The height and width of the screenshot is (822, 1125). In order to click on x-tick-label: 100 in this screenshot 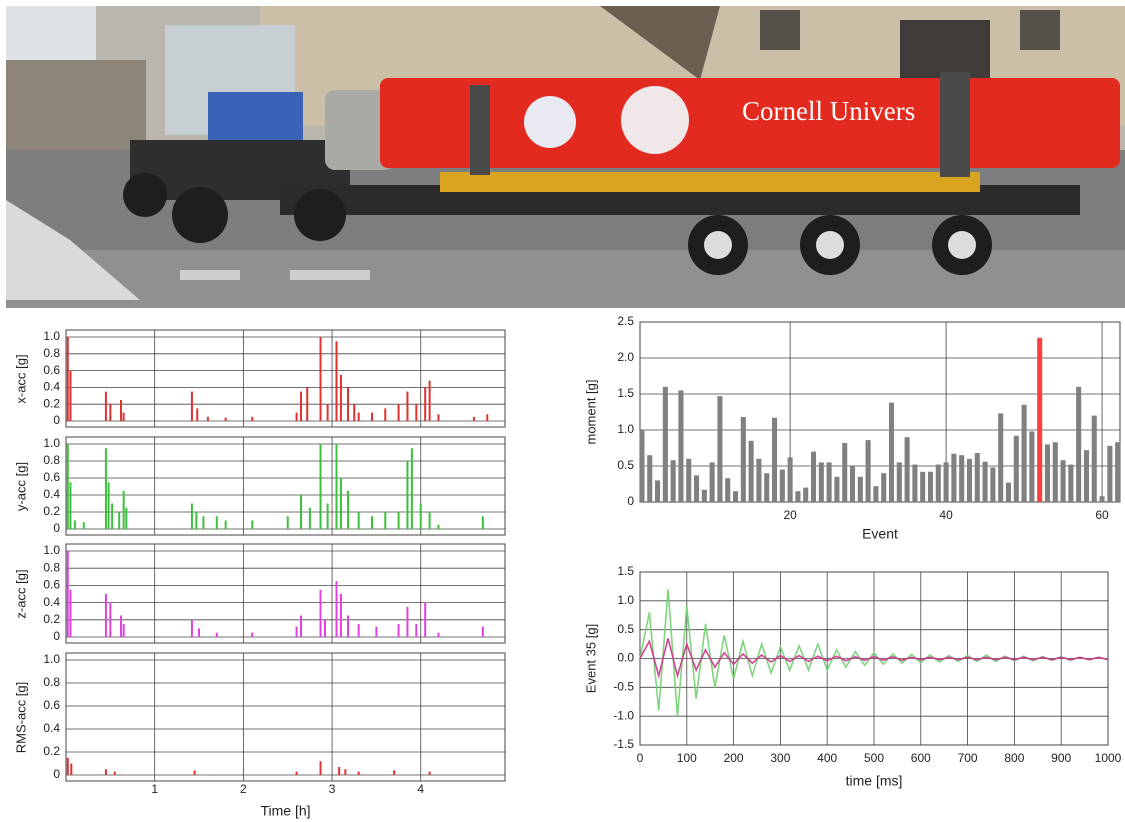, I will do `click(687, 758)`.